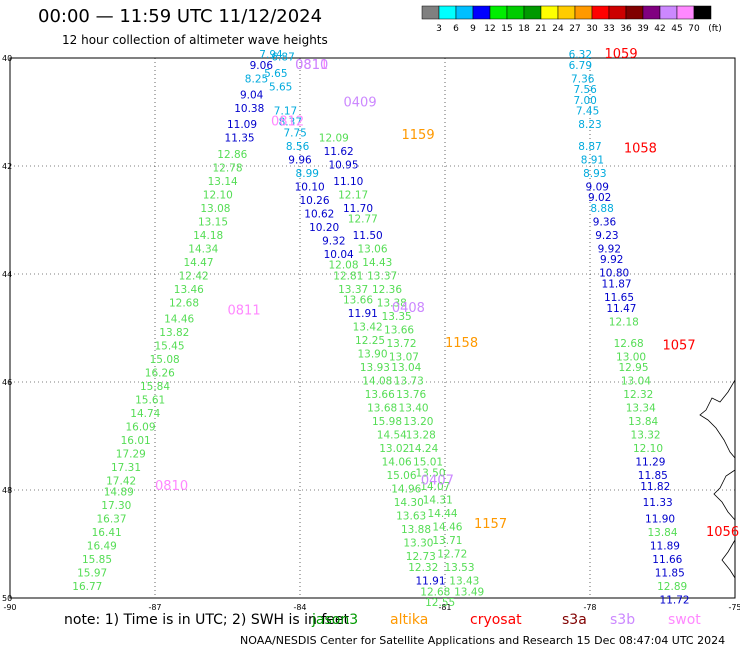  Describe the element at coordinates (506, 29) in the screenshot. I see `colorbar-label: 15` at that location.